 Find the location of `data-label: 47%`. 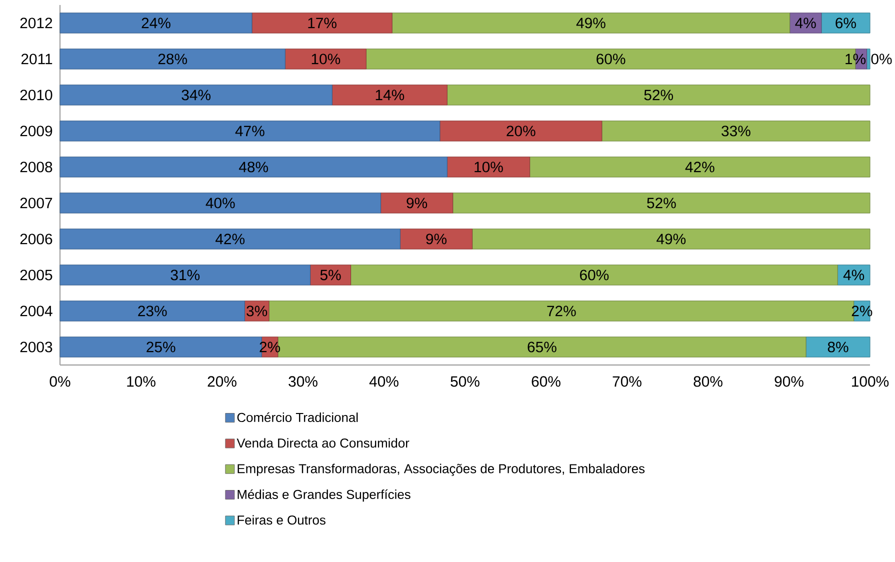

data-label: 47% is located at coordinates (249, 131).